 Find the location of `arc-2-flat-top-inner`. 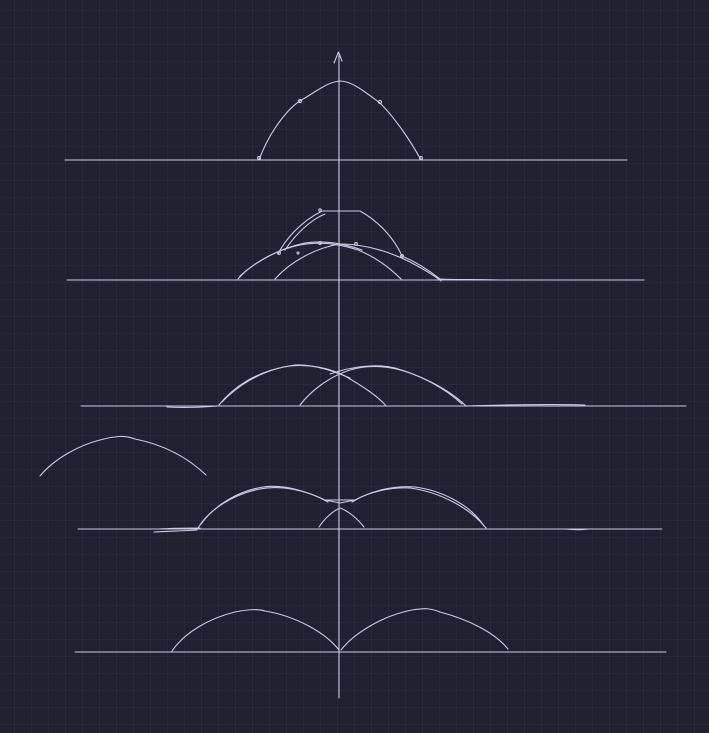

arc-2-flat-top-inner is located at coordinates (305, 232).